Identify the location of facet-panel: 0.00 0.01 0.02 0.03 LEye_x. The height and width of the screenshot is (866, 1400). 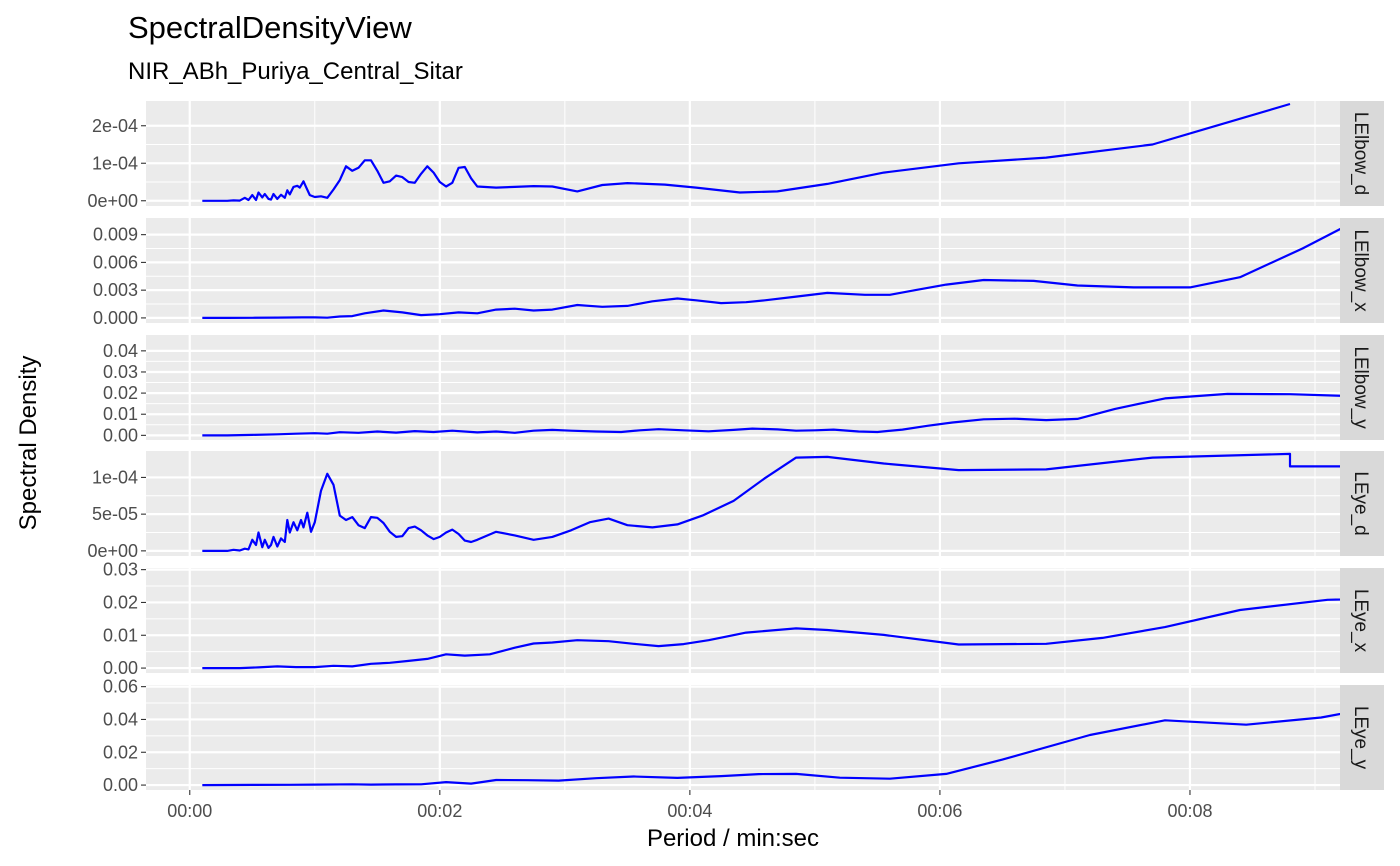
(743, 619).